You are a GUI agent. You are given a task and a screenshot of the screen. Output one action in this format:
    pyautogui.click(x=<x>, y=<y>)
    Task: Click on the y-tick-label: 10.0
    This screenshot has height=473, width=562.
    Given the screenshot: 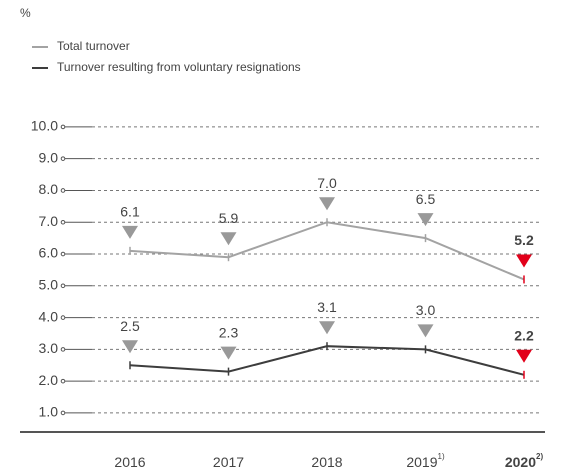 What is the action you would take?
    pyautogui.click(x=44, y=126)
    